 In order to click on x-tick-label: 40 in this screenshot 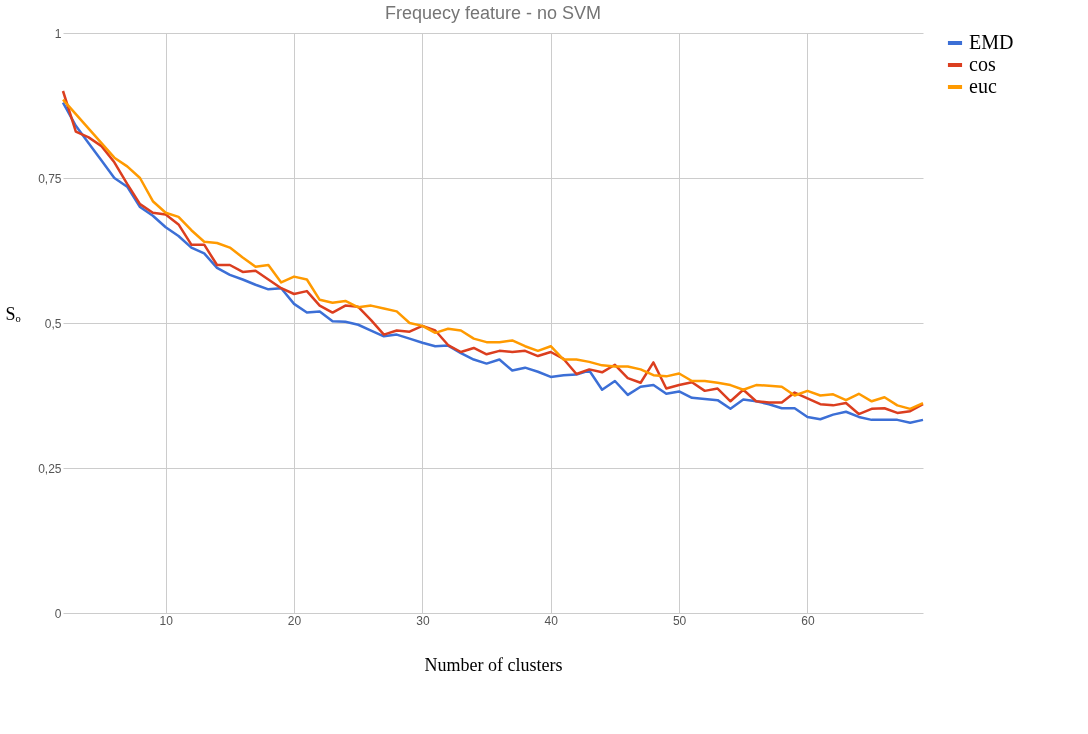, I will do `click(551, 620)`.